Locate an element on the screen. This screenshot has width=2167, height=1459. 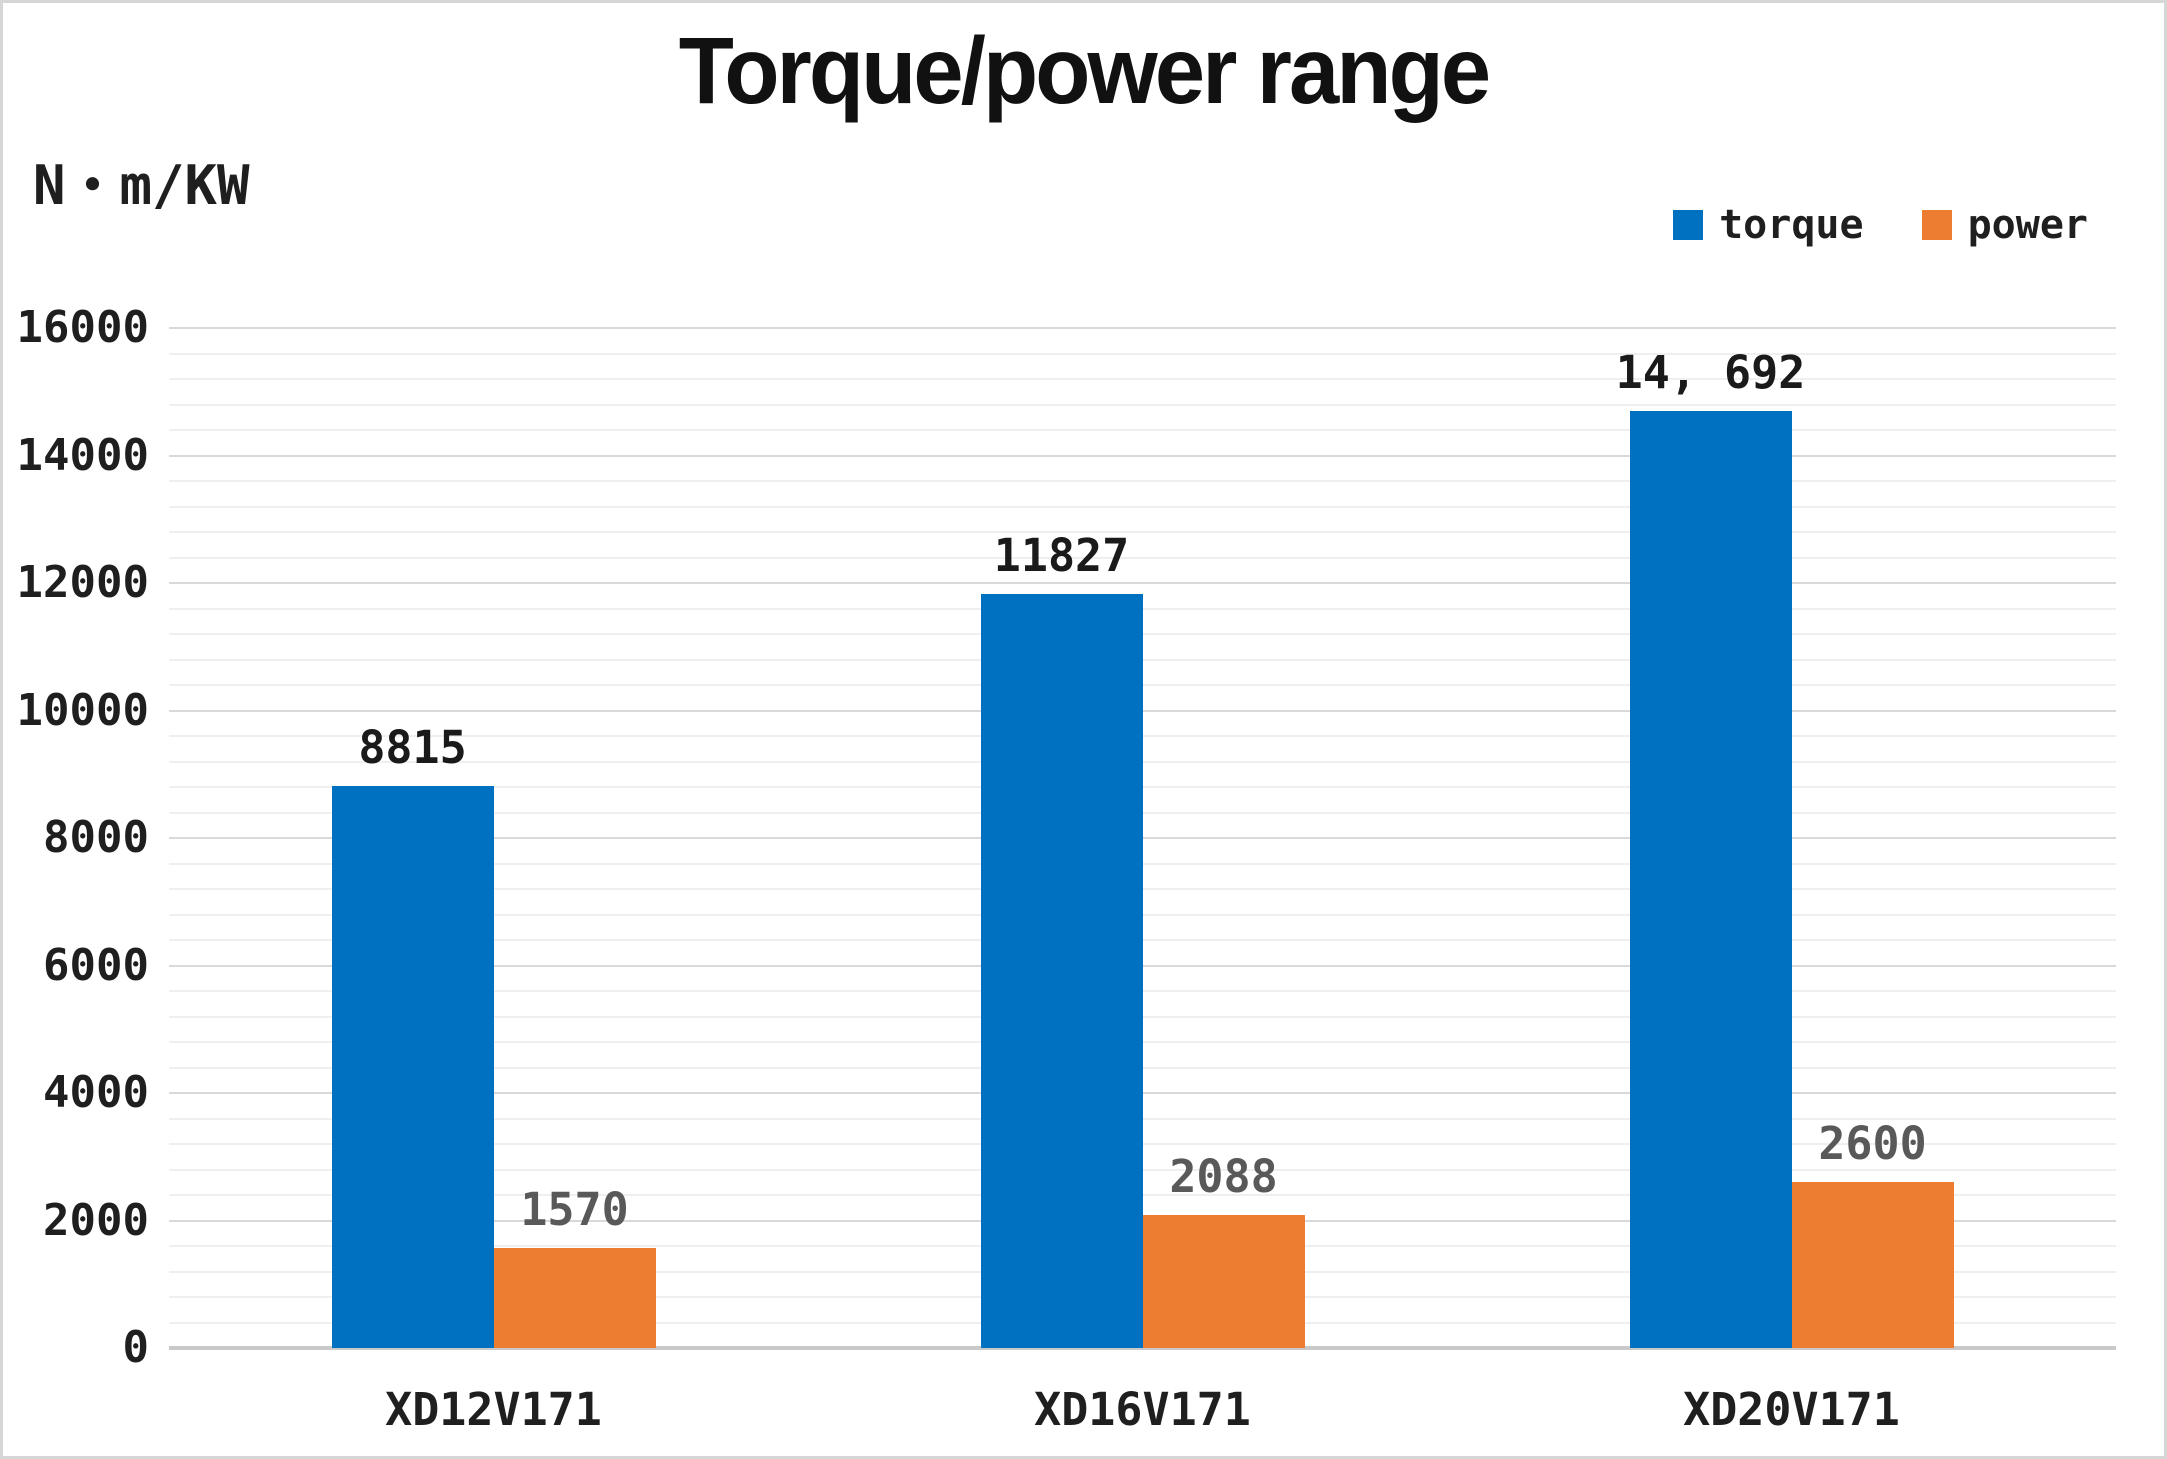
data-label-power-XD20V171: 2600 is located at coordinates (1872, 1144).